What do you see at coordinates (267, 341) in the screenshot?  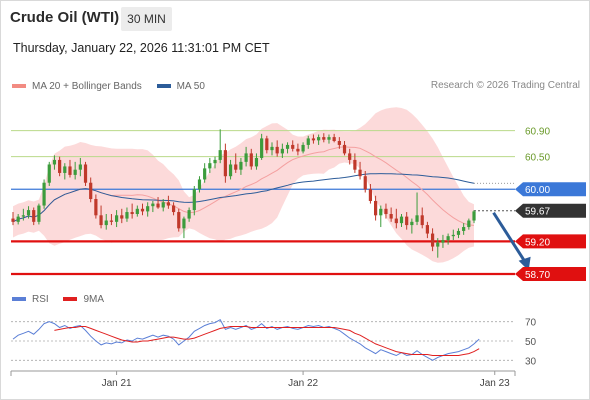 I see `rsi-ma-line` at bounding box center [267, 341].